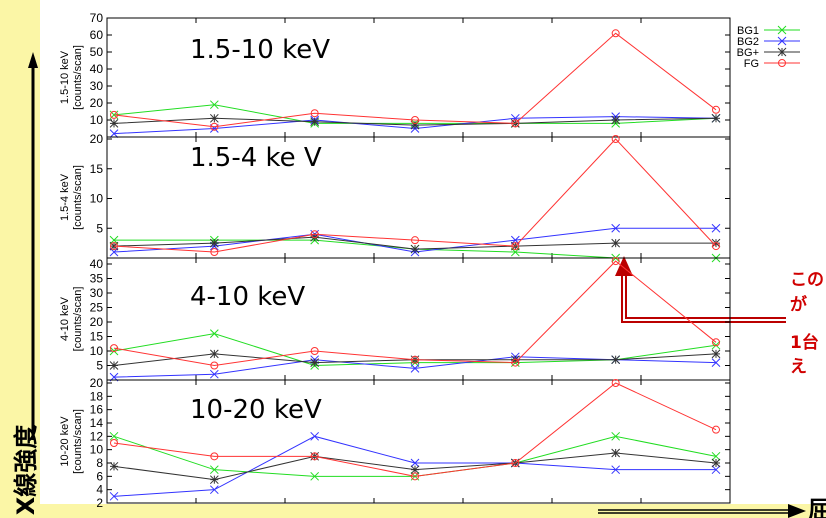 The image size is (826, 518). I want to click on y-tick-label: 50, so click(97, 52).